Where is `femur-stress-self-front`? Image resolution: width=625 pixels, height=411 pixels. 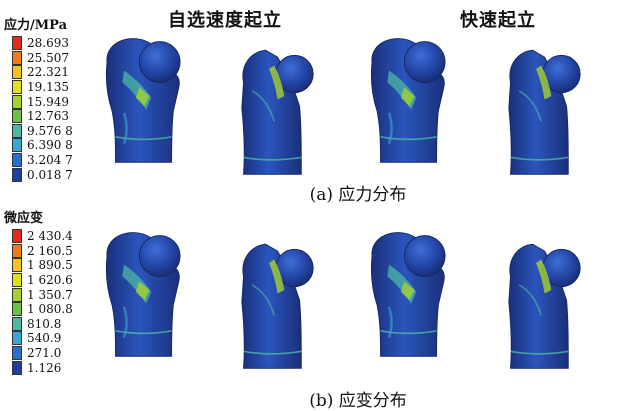 femur-stress-self-front is located at coordinates (143, 101).